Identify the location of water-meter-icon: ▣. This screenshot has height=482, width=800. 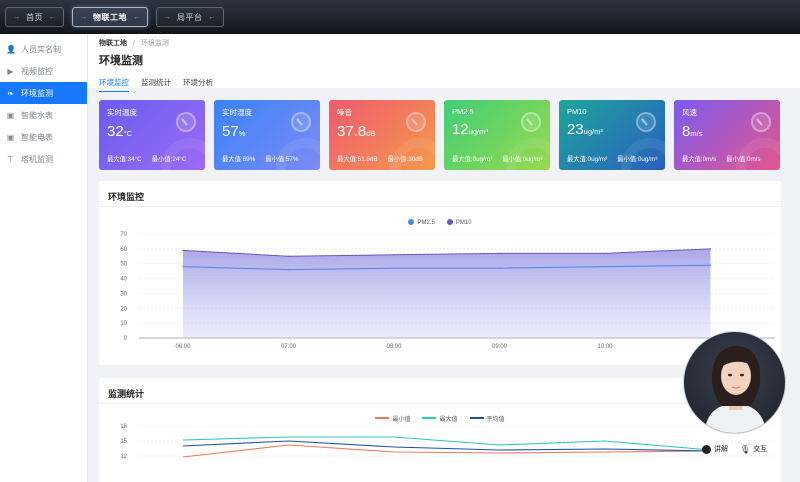
(10, 115).